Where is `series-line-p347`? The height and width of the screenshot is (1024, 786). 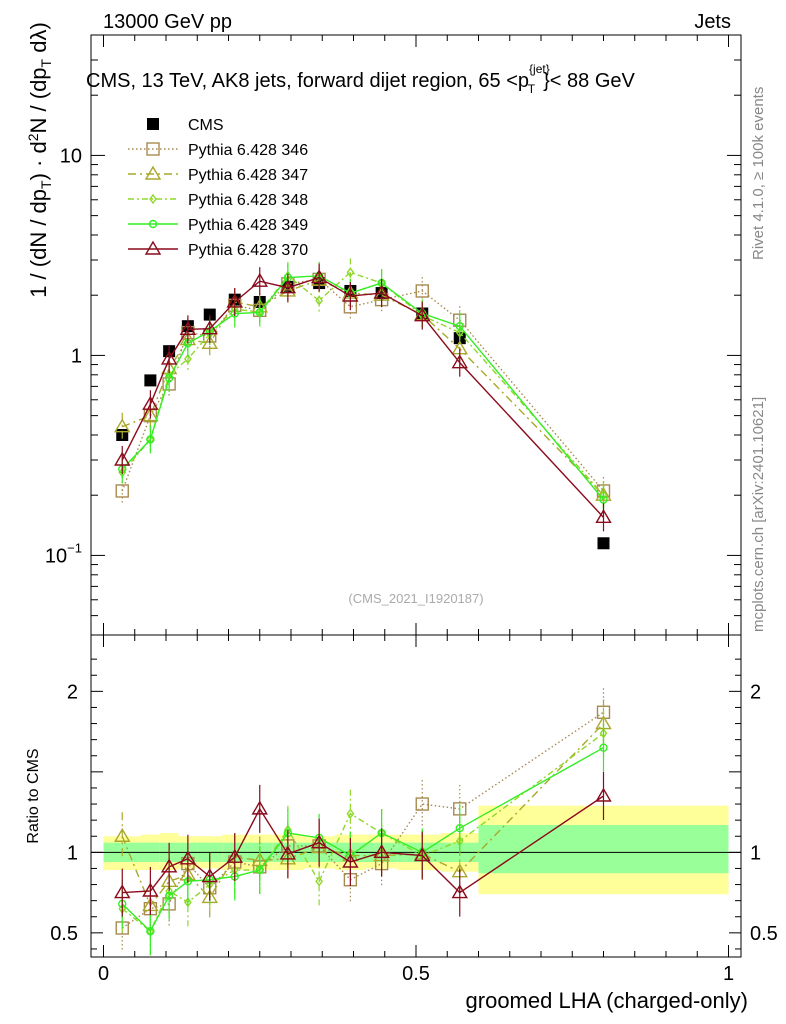
series-line-p347 is located at coordinates (362, 387).